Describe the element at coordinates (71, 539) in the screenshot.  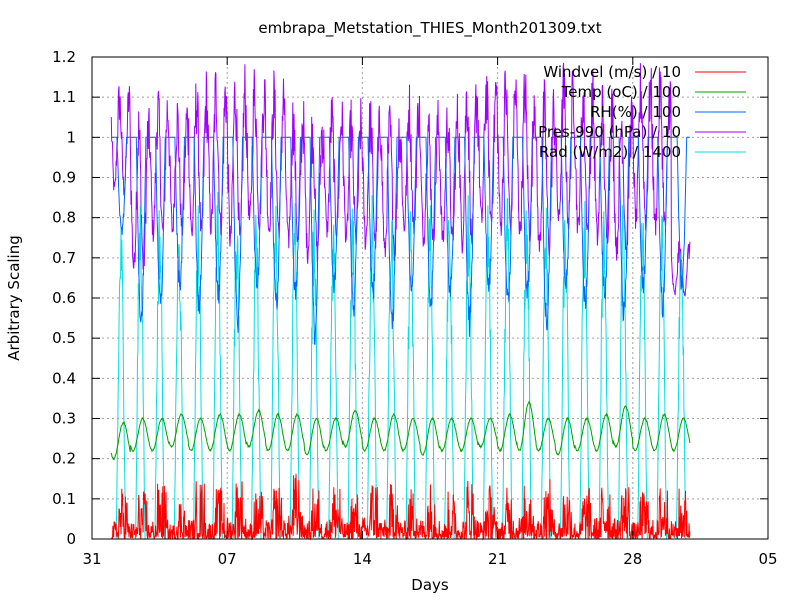
I see `y-tick-label: 0` at that location.